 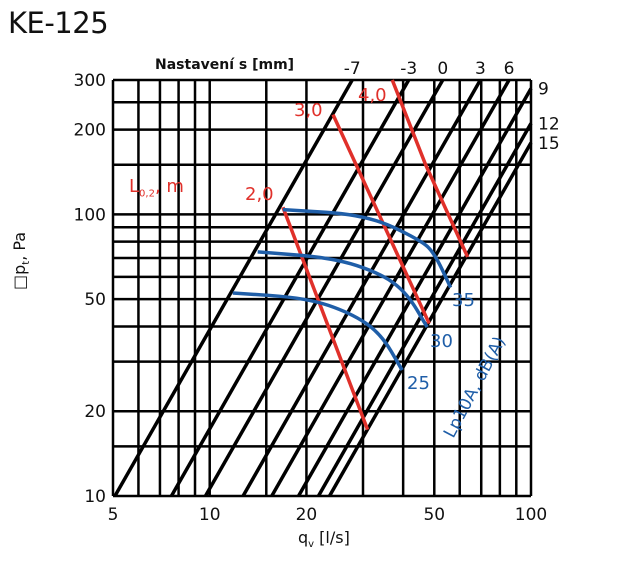 I want to click on x-tick-label: 20, so click(x=307, y=515).